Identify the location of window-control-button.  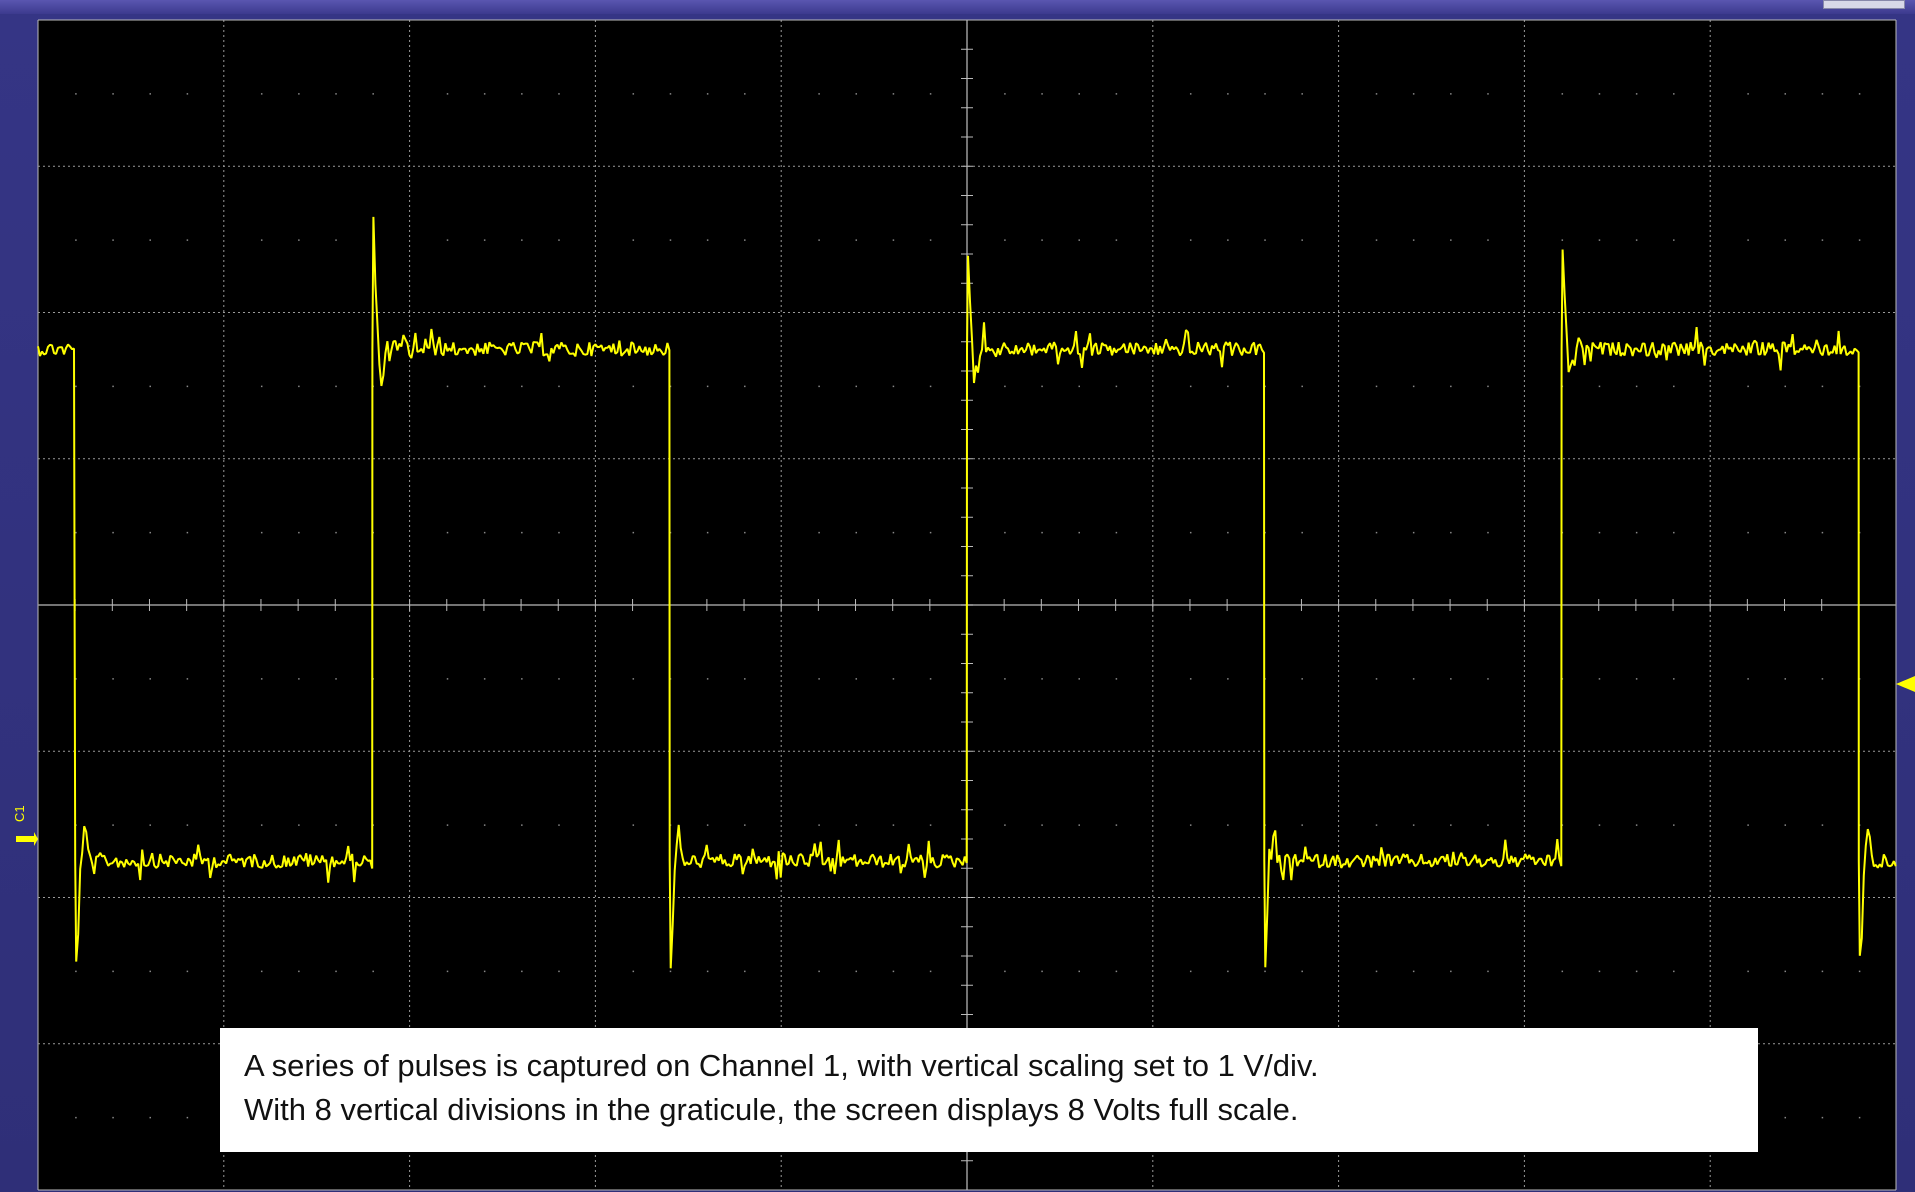
(1864, 4).